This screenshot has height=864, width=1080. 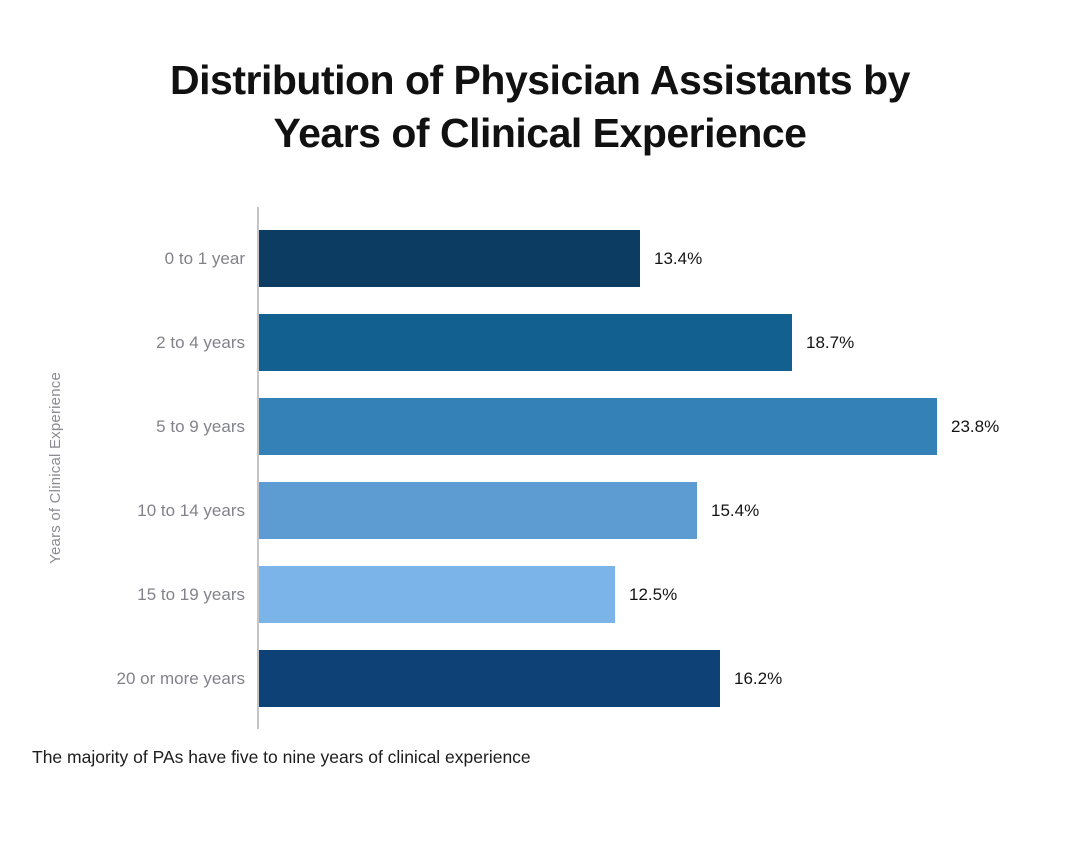 What do you see at coordinates (181, 678) in the screenshot?
I see `category-label: 20 or more years` at bounding box center [181, 678].